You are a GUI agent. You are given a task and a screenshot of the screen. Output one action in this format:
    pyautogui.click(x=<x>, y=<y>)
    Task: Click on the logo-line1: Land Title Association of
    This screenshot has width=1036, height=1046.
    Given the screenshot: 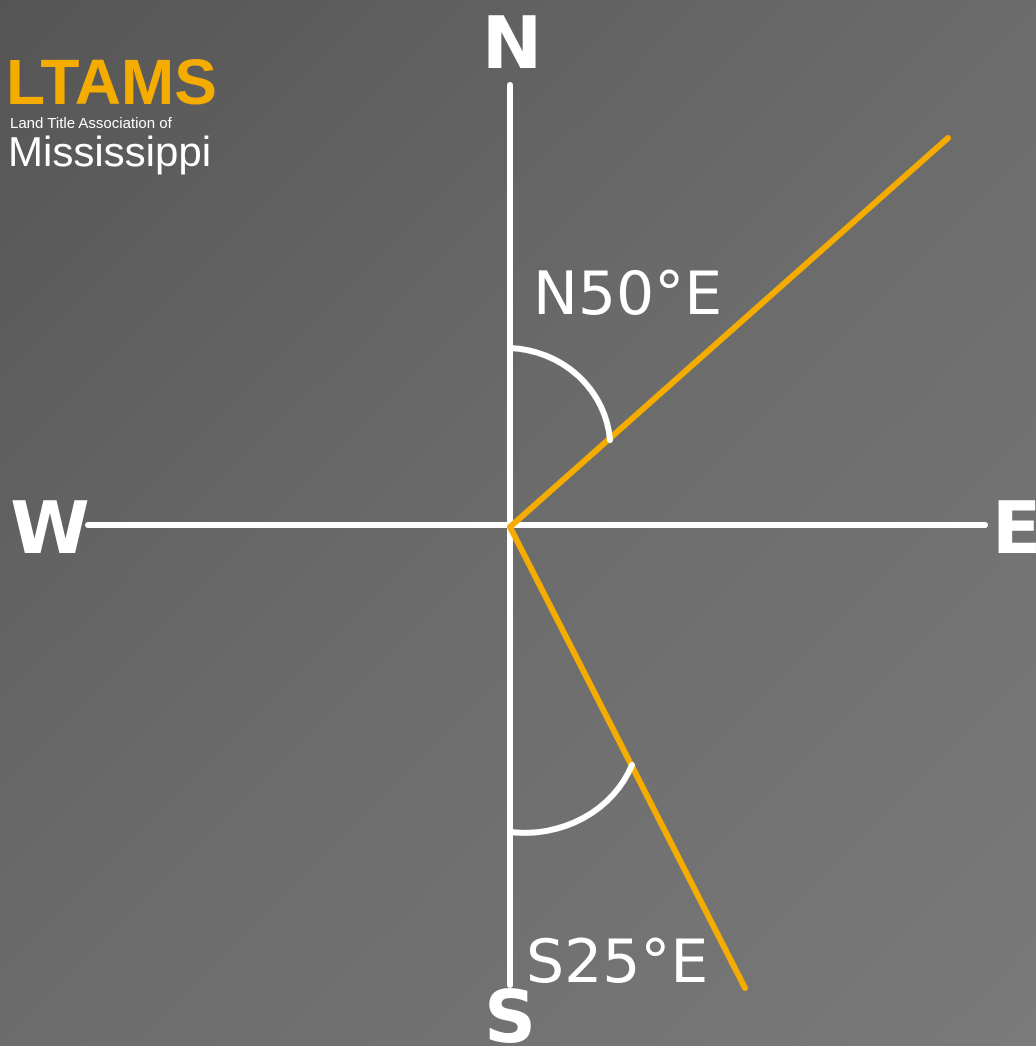 What is the action you would take?
    pyautogui.click(x=91, y=123)
    